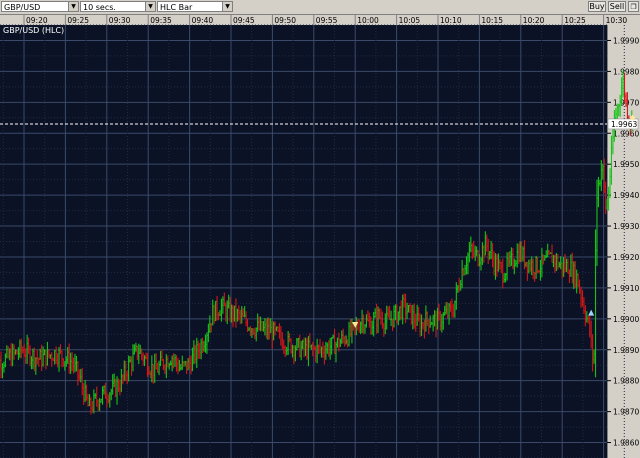  Describe the element at coordinates (120, 20) in the screenshot. I see `time-tick-label: 09:30` at that location.